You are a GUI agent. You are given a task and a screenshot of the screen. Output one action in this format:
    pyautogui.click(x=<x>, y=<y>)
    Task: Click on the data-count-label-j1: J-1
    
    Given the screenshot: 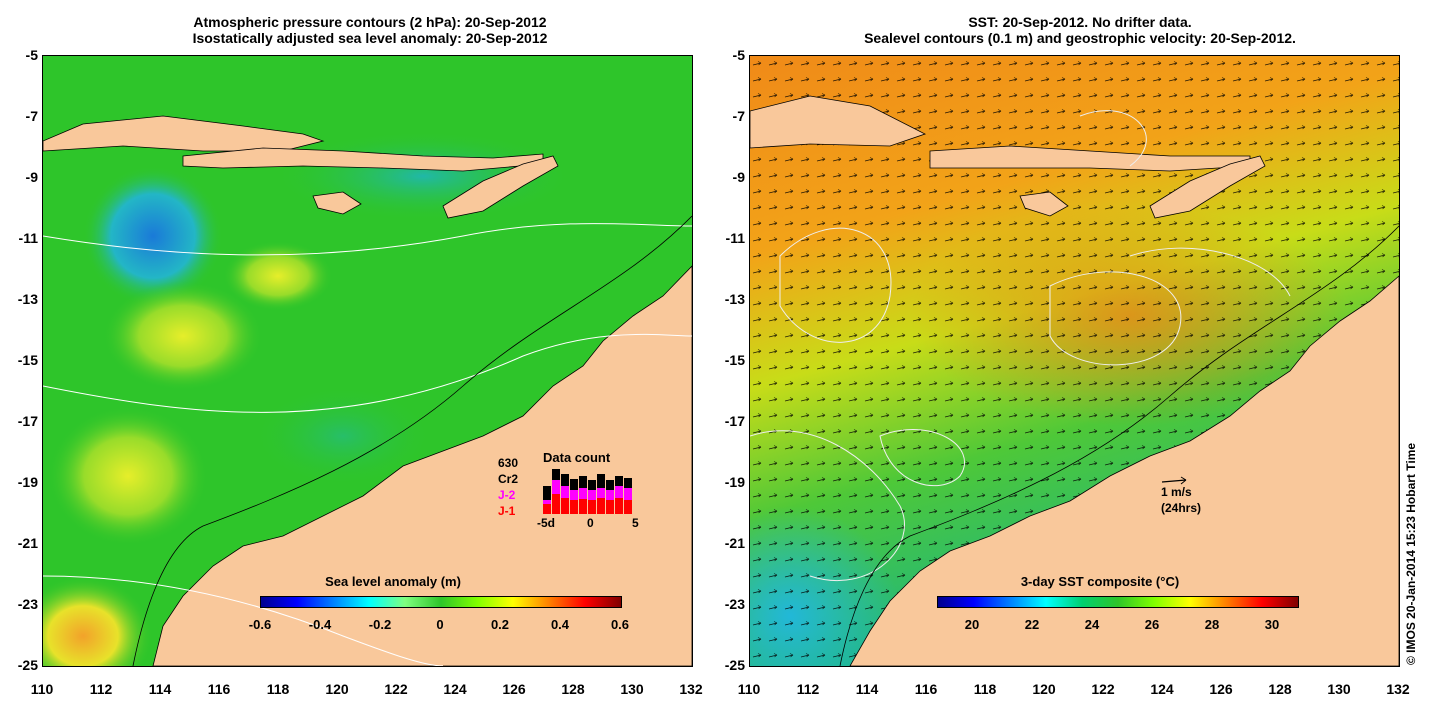 What is the action you would take?
    pyautogui.click(x=507, y=511)
    